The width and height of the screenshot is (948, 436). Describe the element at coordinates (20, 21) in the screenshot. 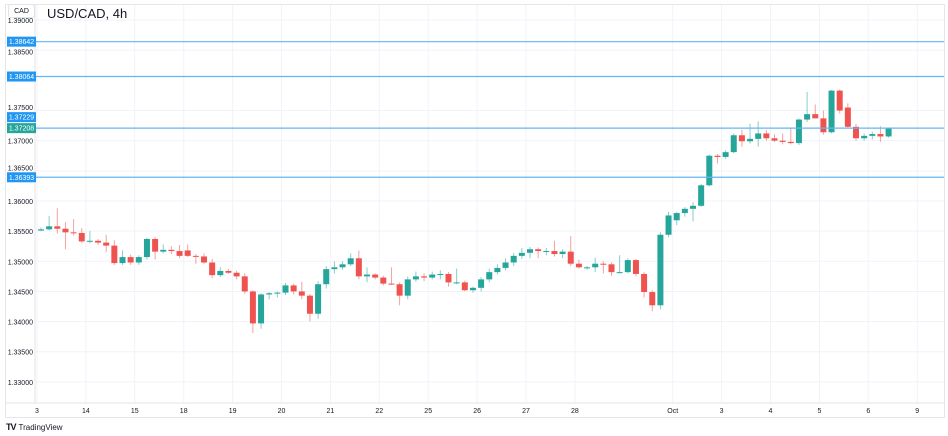

I see `y-tick-label: 1.39000` at that location.